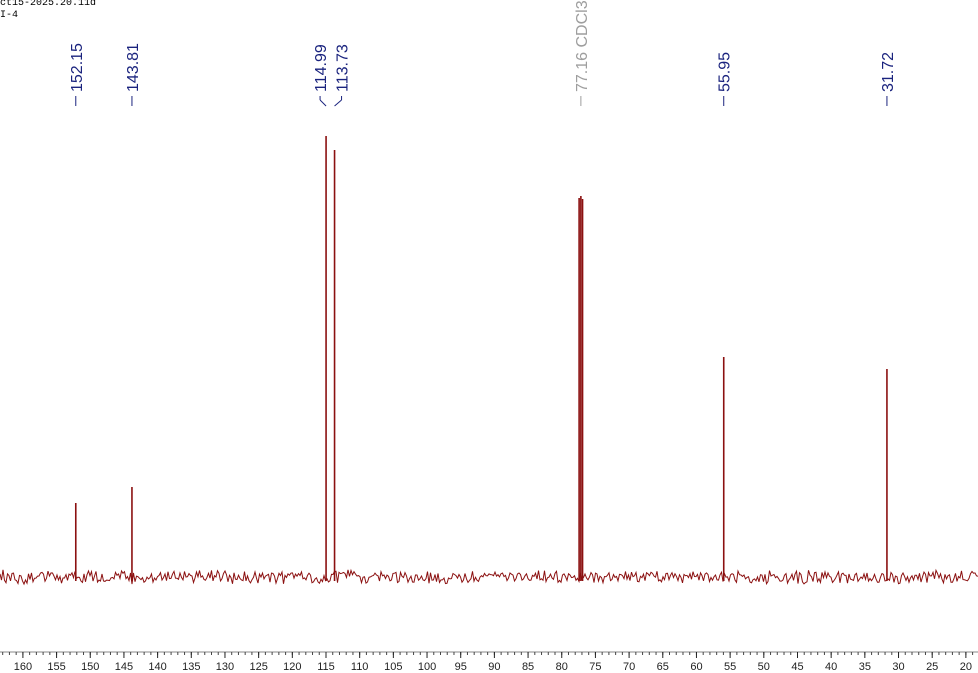  Describe the element at coordinates (225, 667) in the screenshot. I see `x-tick-label: 130` at that location.